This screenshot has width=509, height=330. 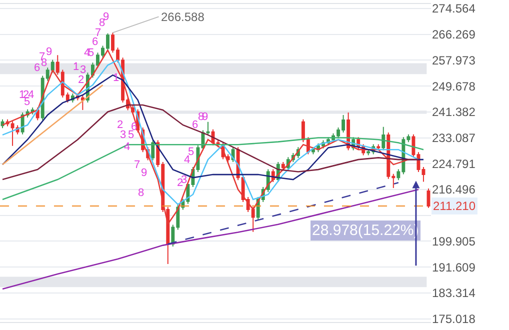 What do you see at coordinates (454, 9) in the screenshot?
I see `y-tick-label: 274.564` at bounding box center [454, 9].